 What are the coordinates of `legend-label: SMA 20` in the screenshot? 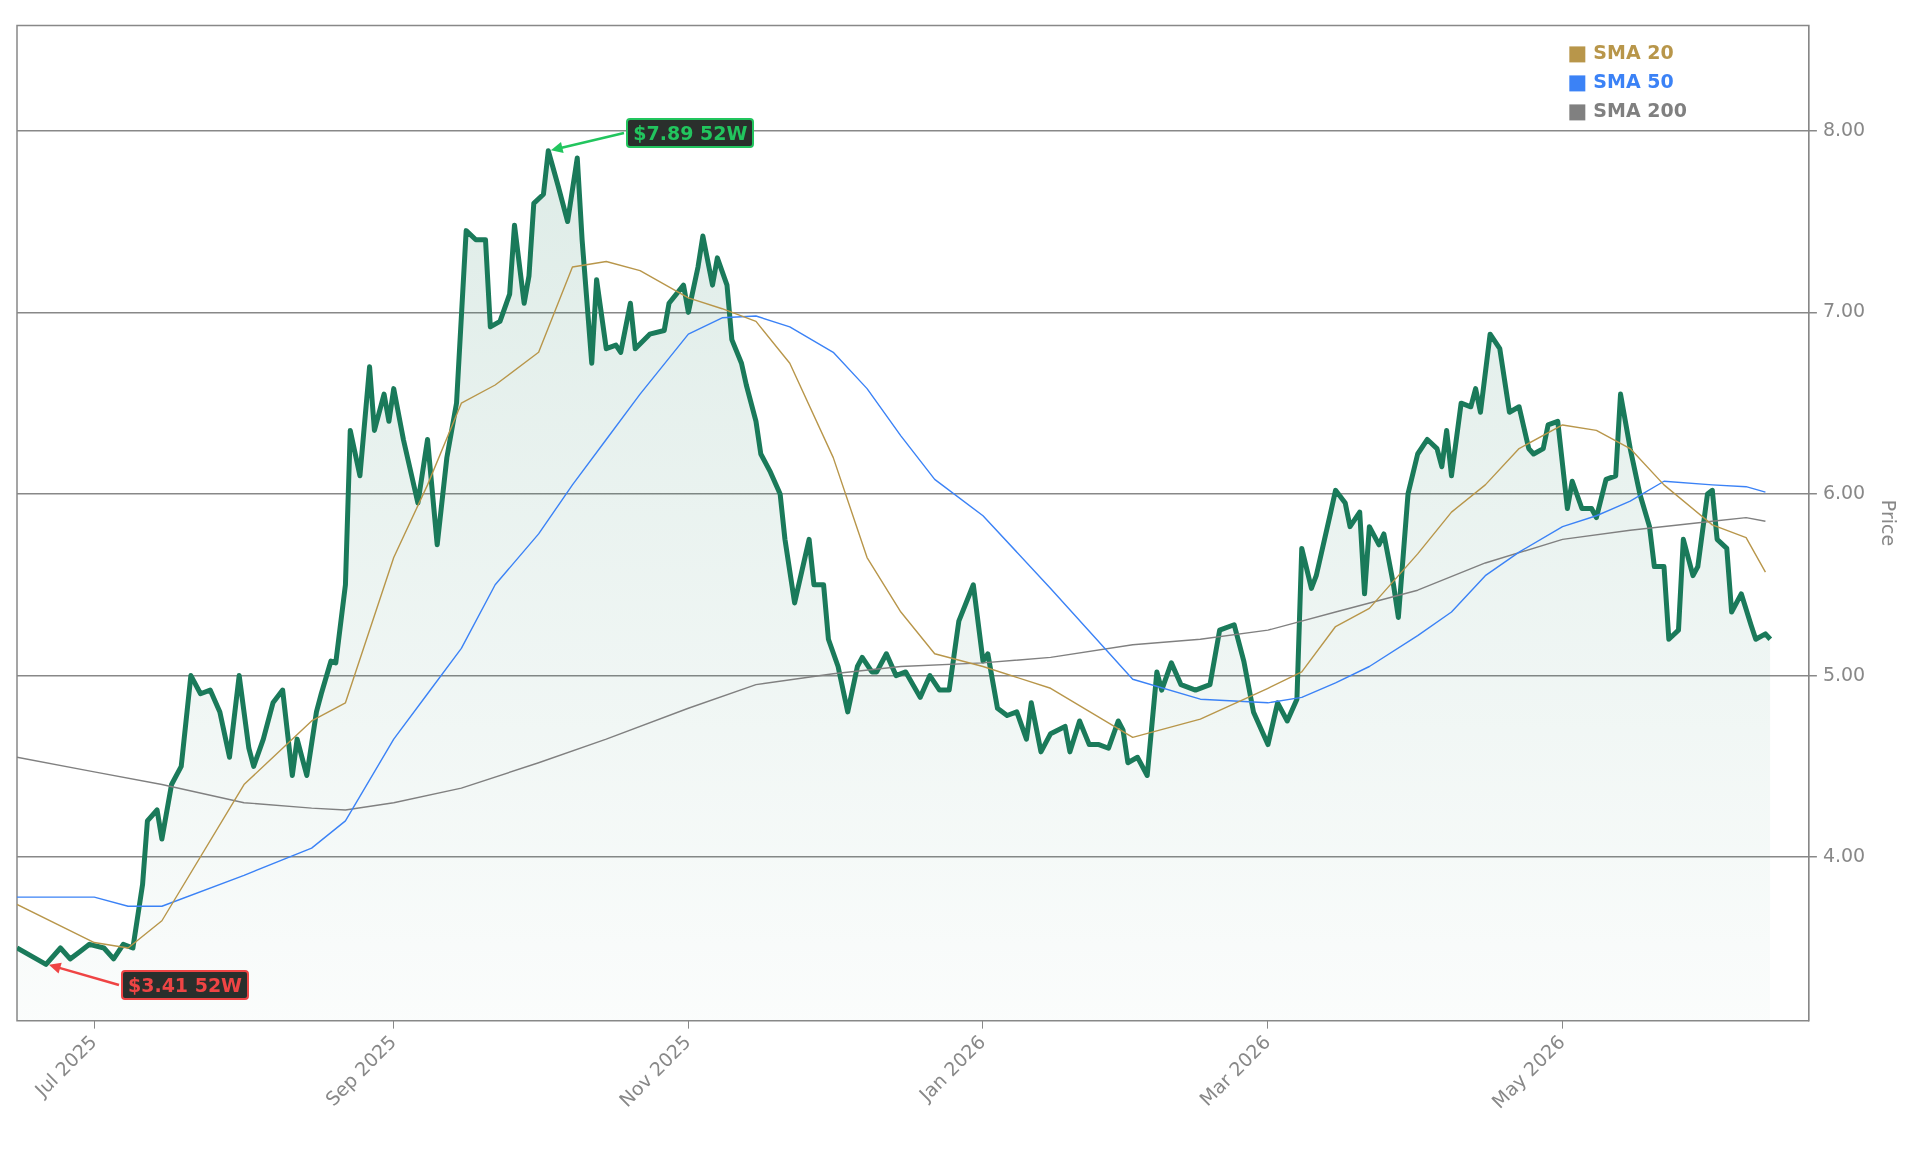 It's located at (1633, 52).